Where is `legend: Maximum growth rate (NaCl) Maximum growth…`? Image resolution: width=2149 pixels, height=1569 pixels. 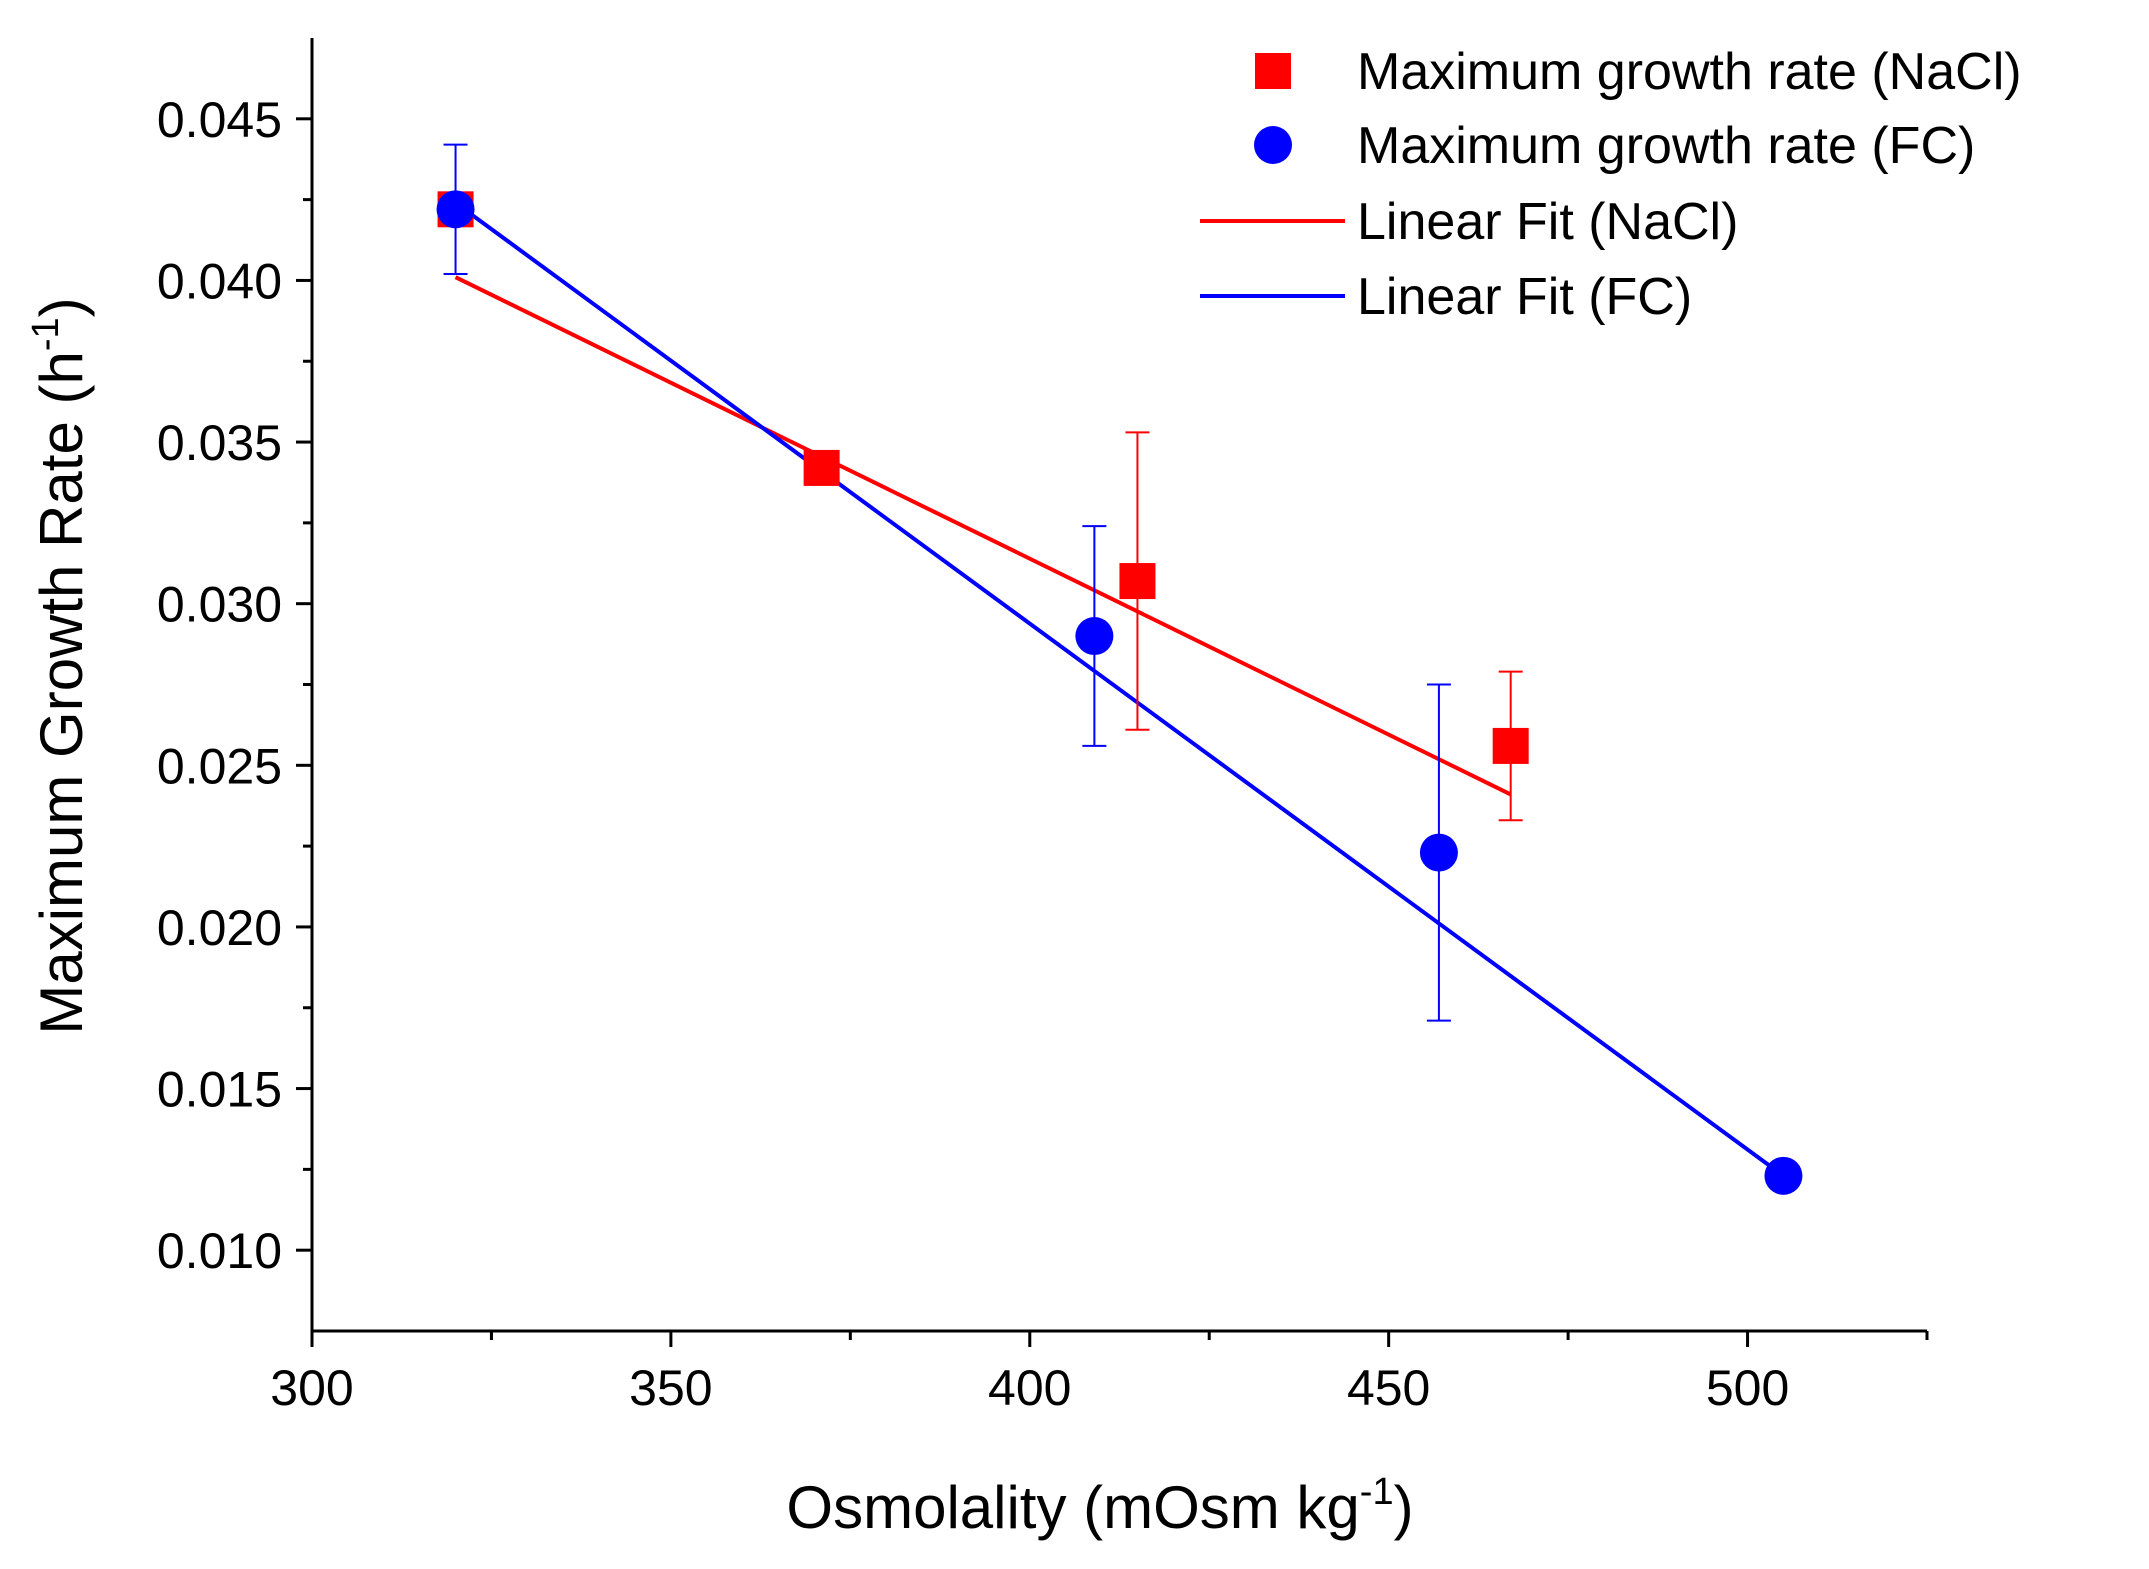
legend: Maximum growth rate (NaCl) Maximum growth… is located at coordinates (1611, 184).